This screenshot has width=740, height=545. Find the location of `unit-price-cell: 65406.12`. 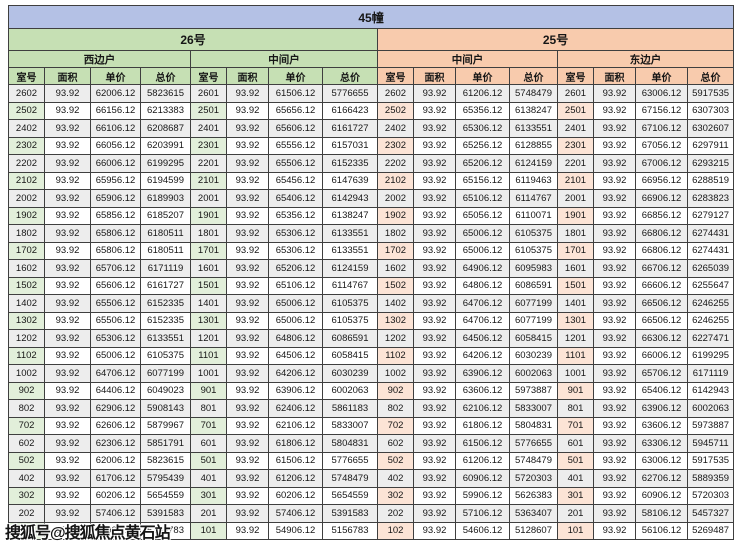

unit-price-cell: 65406.12 is located at coordinates (295, 198).